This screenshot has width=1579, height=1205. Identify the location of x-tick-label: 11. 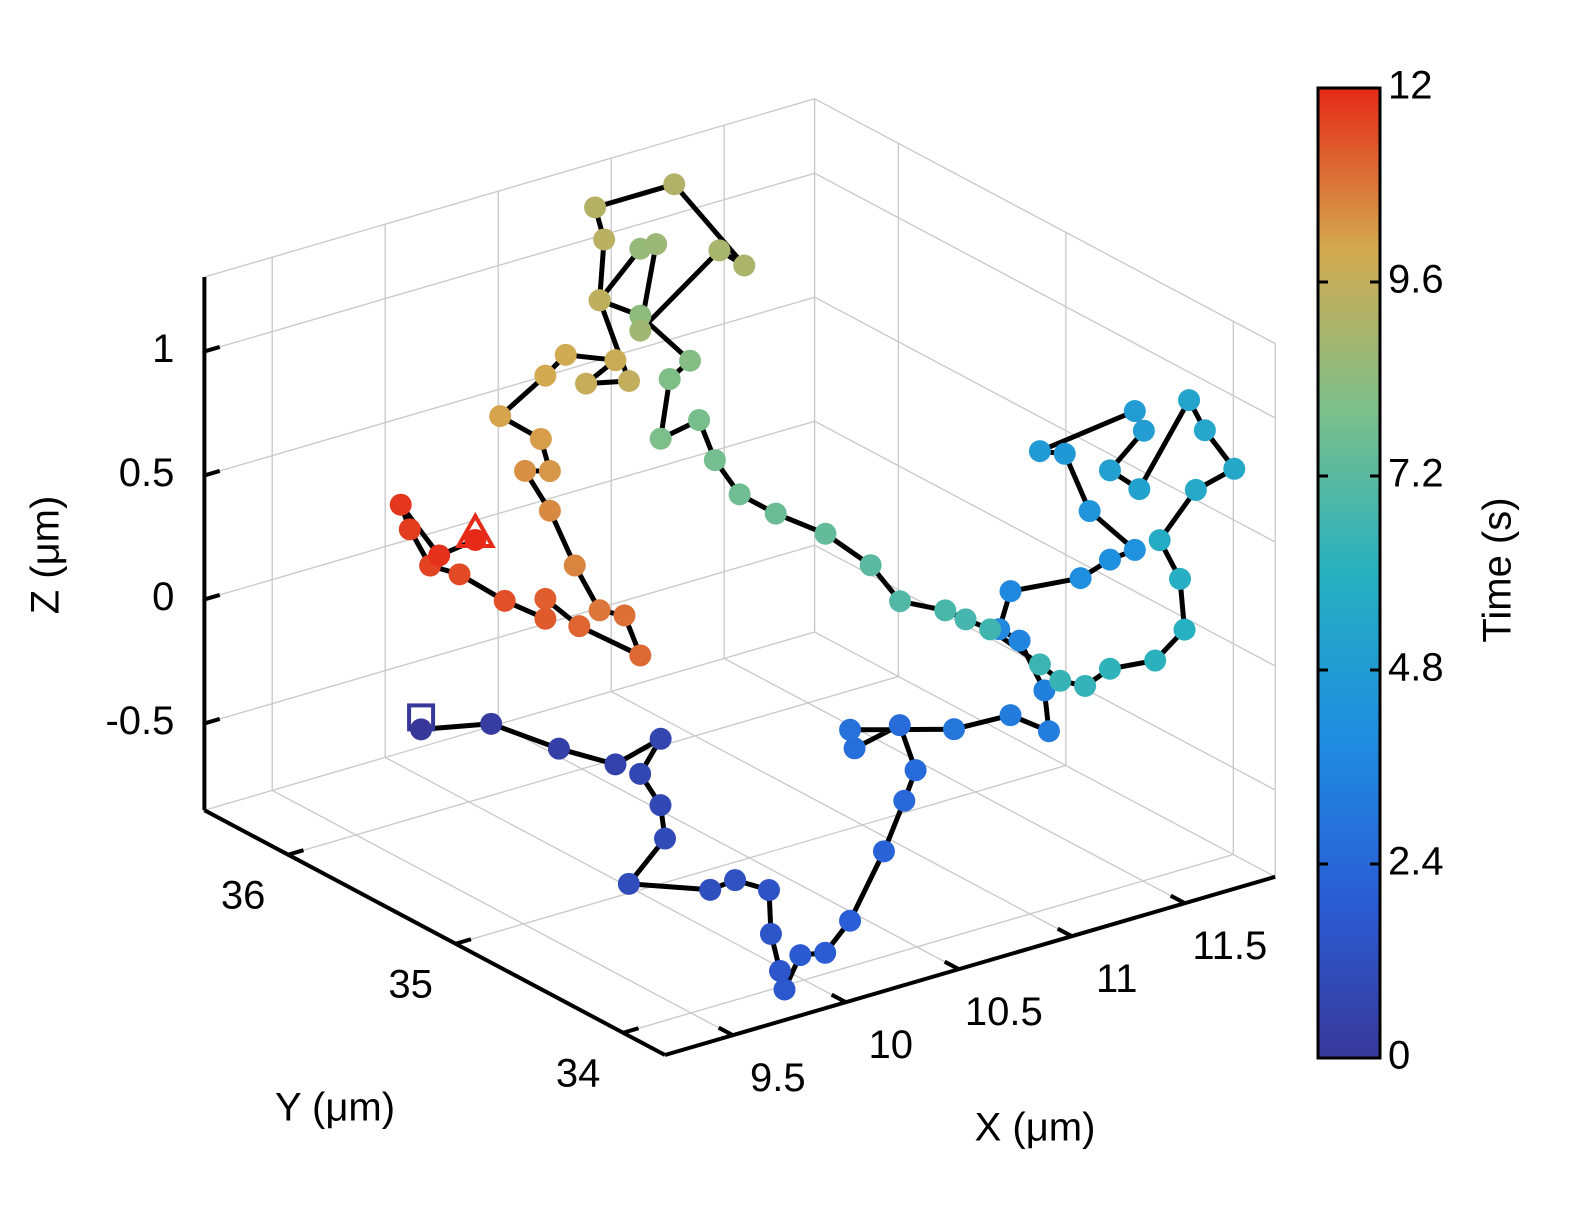
(1117, 979).